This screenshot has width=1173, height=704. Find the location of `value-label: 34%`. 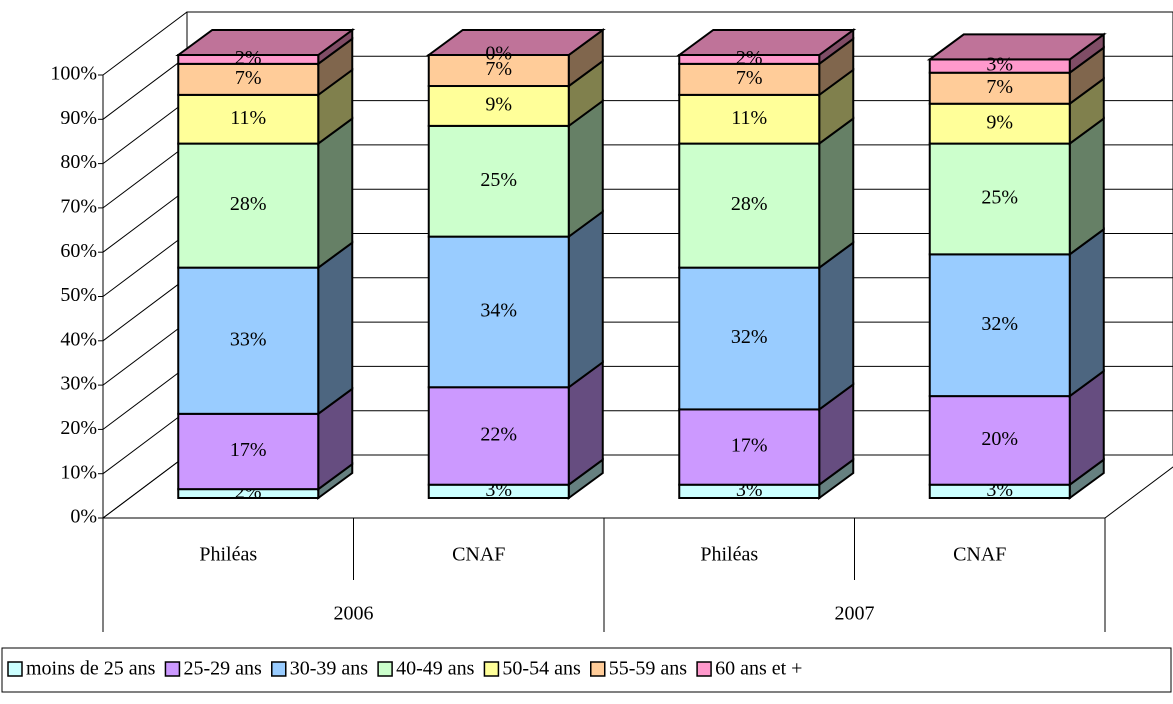

value-label: 34% is located at coordinates (498, 311).